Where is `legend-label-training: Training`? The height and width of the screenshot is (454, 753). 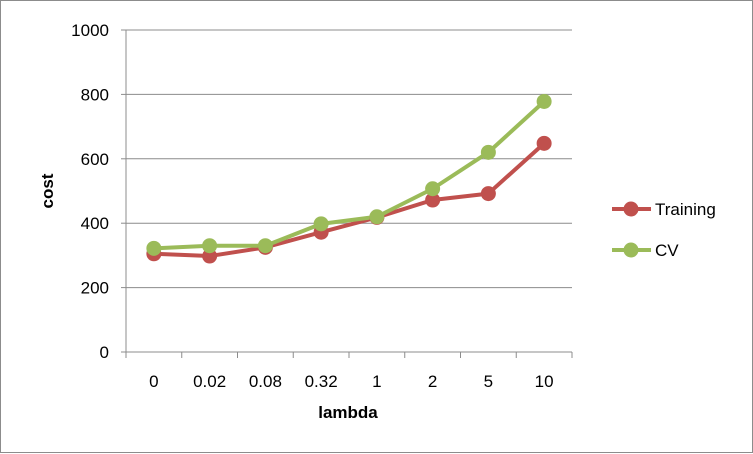
legend-label-training: Training is located at coordinates (685, 209).